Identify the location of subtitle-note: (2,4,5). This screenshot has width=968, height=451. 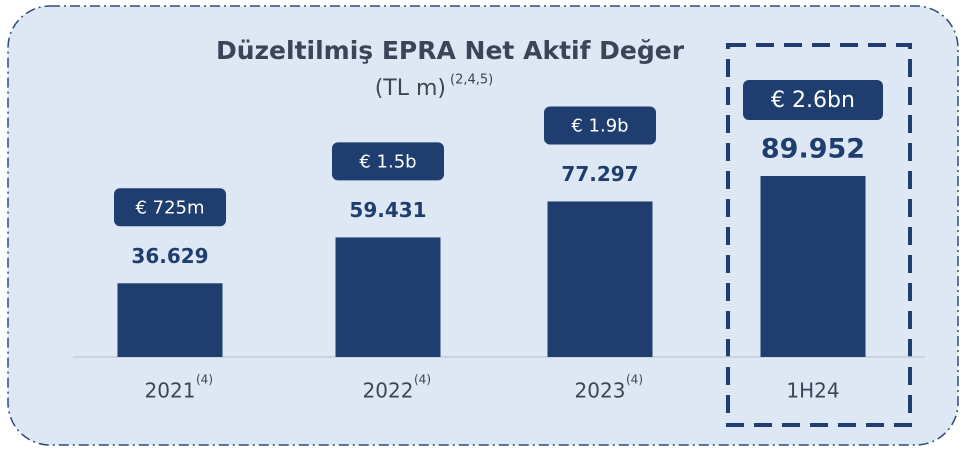
(471, 80).